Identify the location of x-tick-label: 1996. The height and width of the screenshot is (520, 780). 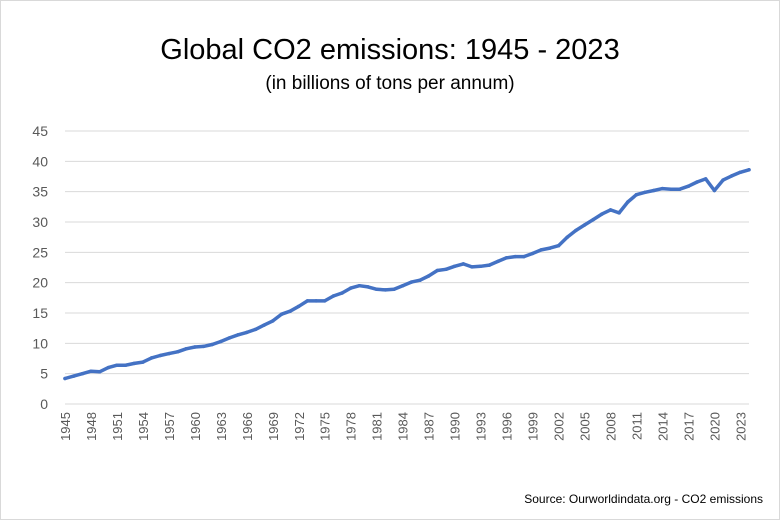
(507, 426).